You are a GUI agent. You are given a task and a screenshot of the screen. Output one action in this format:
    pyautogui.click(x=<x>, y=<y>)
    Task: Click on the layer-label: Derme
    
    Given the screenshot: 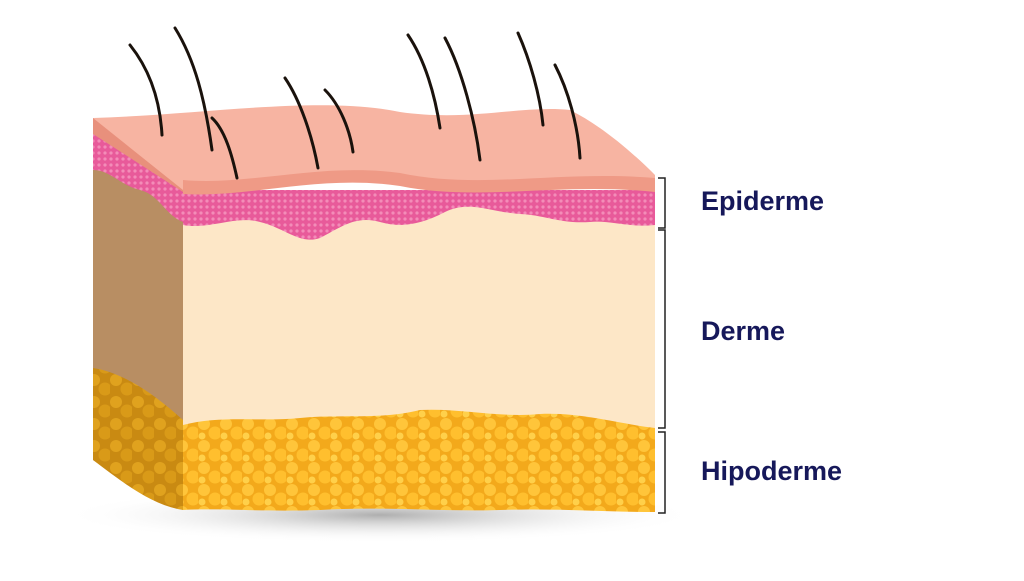 What is the action you would take?
    pyautogui.click(x=743, y=331)
    